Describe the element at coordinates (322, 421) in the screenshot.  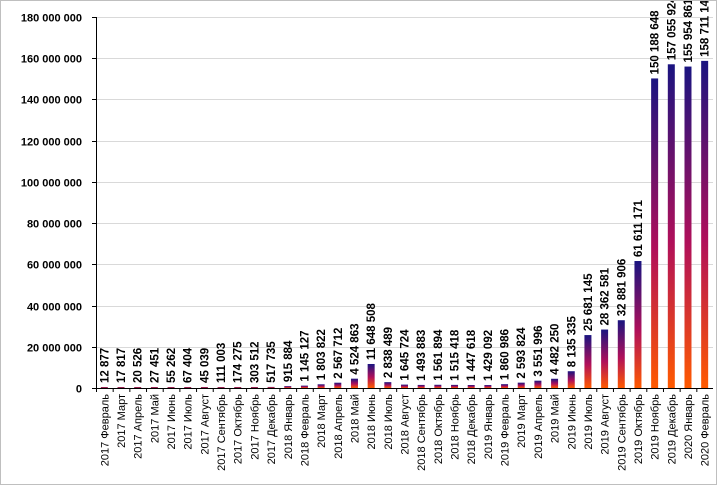
I see `x-category-label: 2018 Март` at that location.